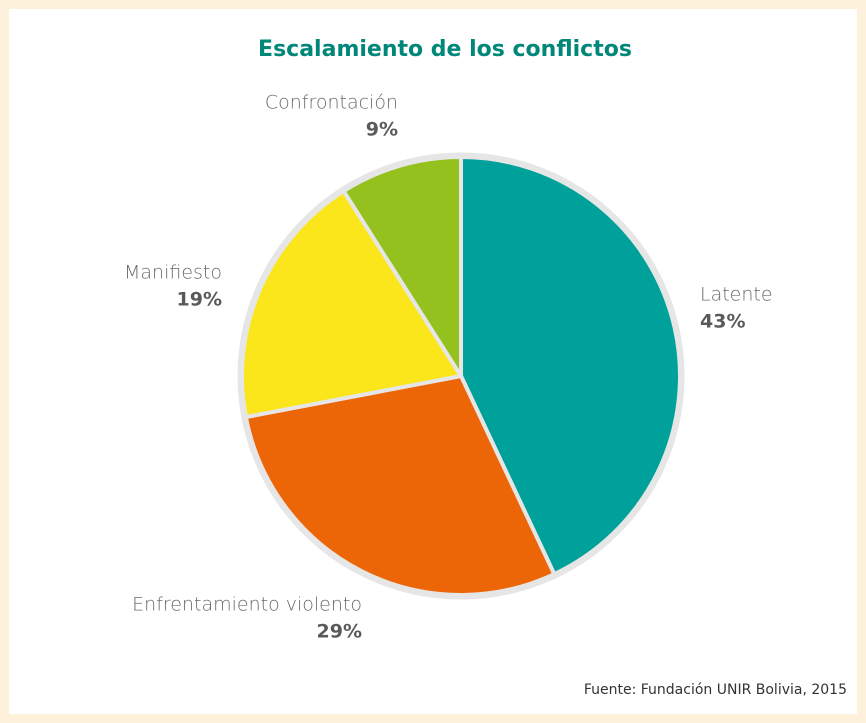  Describe the element at coordinates (382, 130) in the screenshot. I see `slice-value-label: 9%` at that location.